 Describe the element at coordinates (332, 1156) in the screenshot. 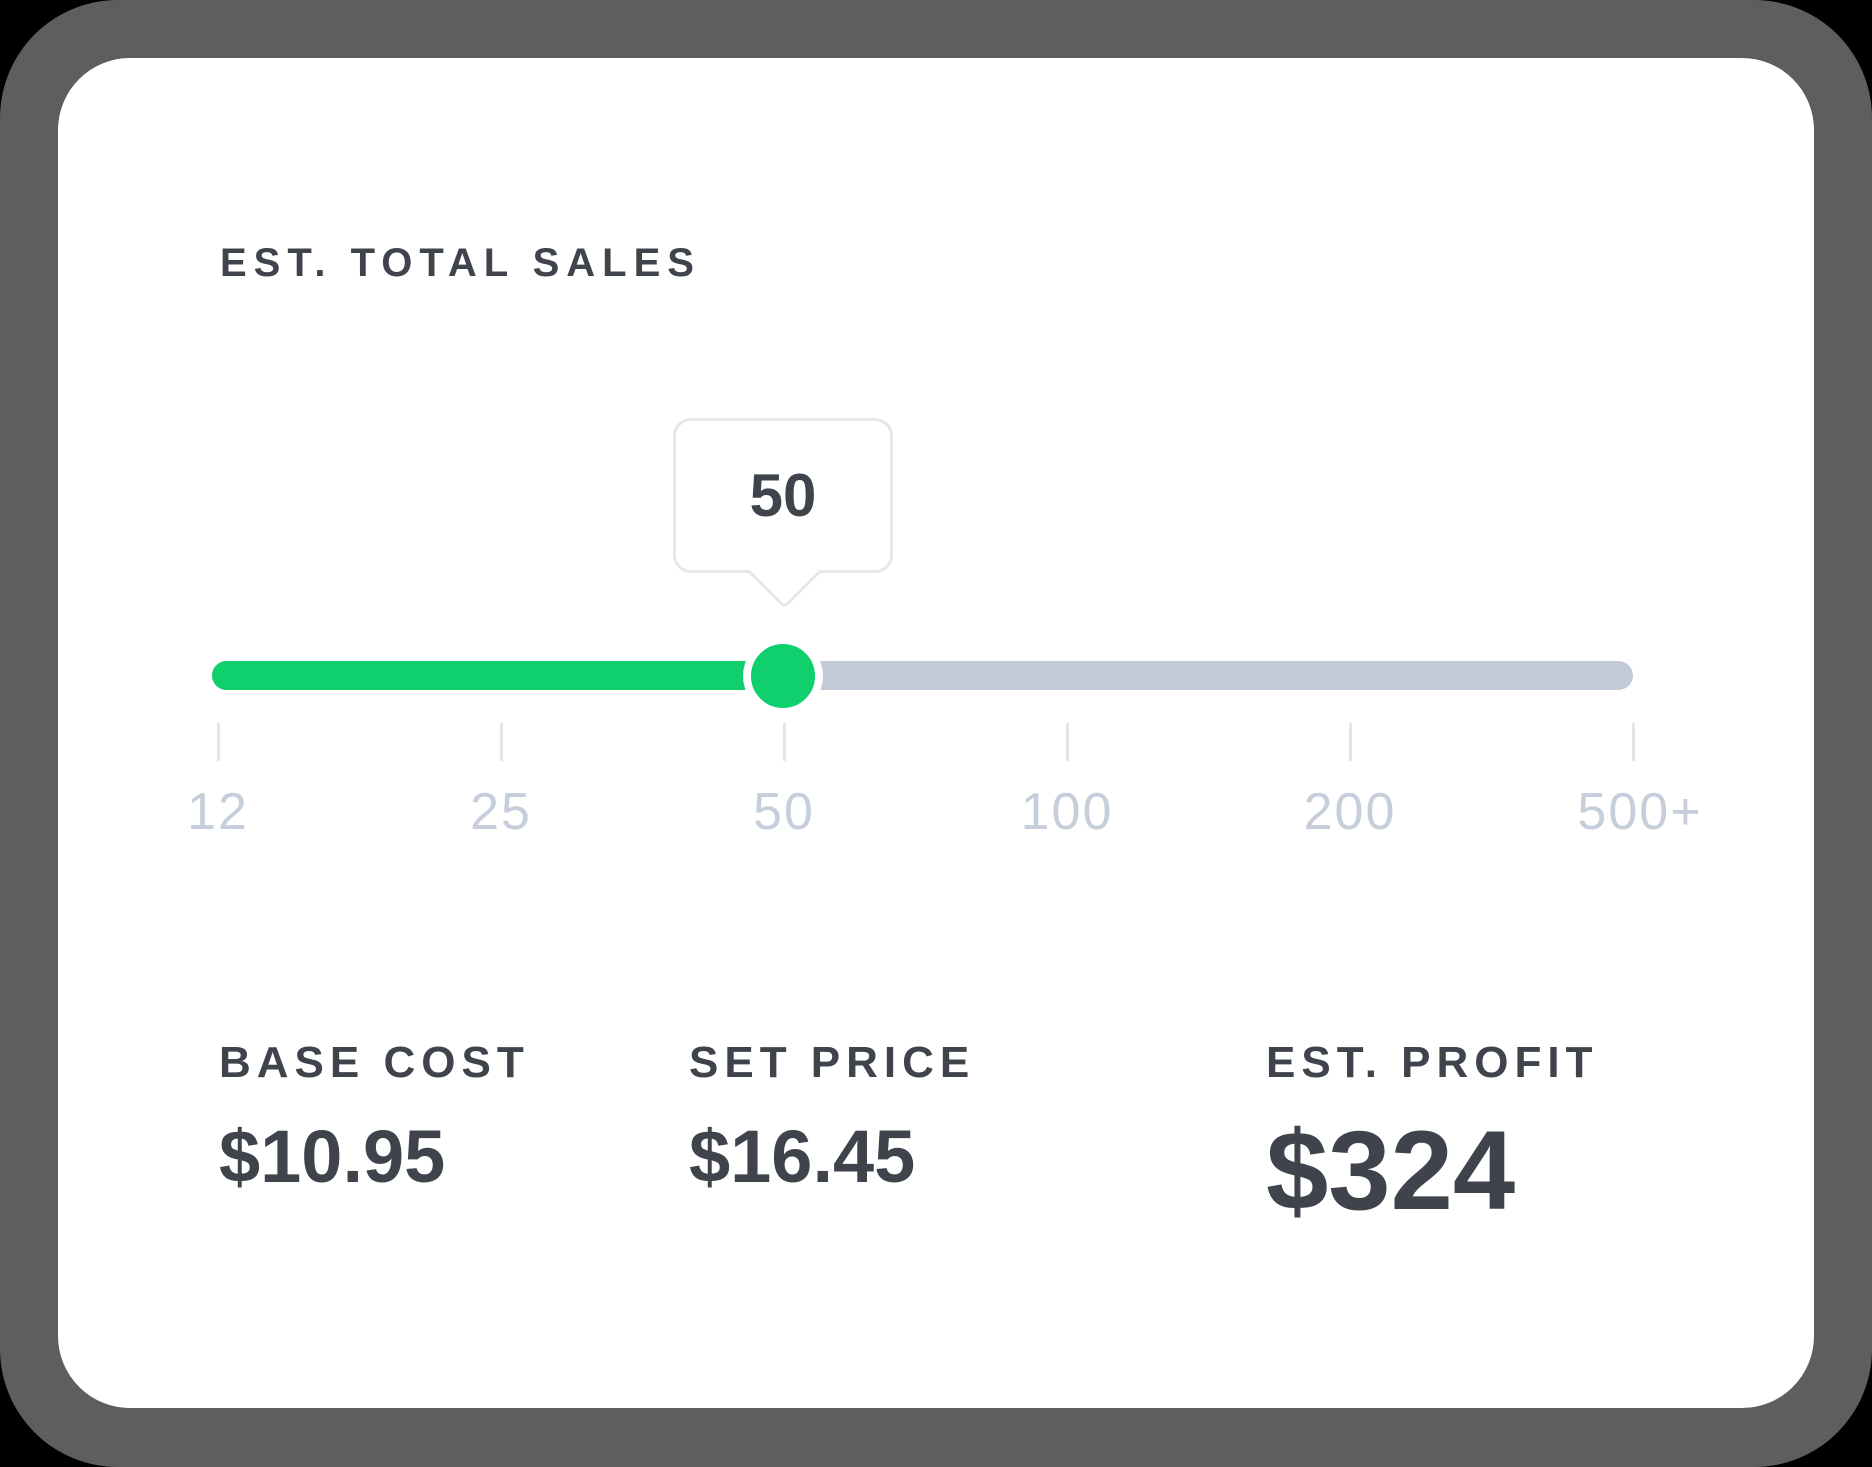

I see `base-cost-value: $10.95` at that location.